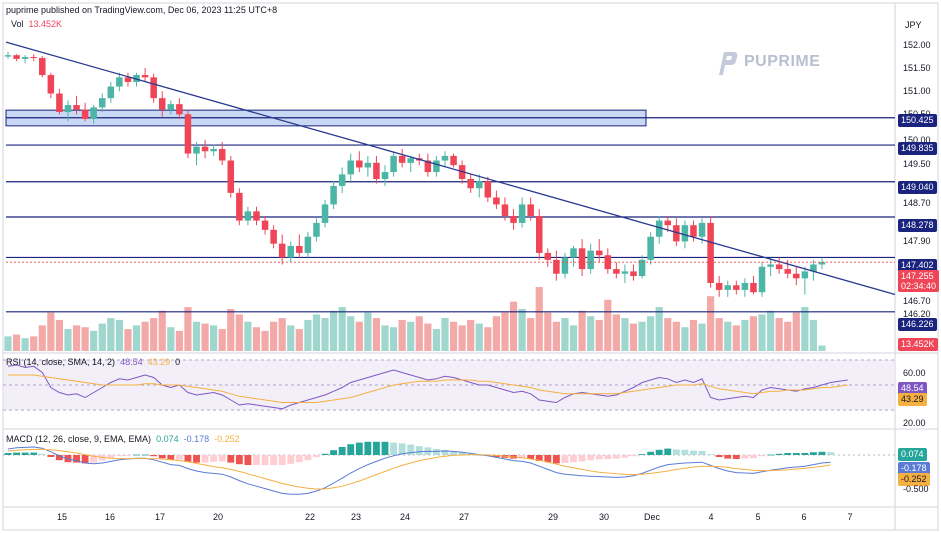 The height and width of the screenshot is (533, 941). Describe the element at coordinates (917, 276) in the screenshot. I see `current-price-value: 147.255` at that location.